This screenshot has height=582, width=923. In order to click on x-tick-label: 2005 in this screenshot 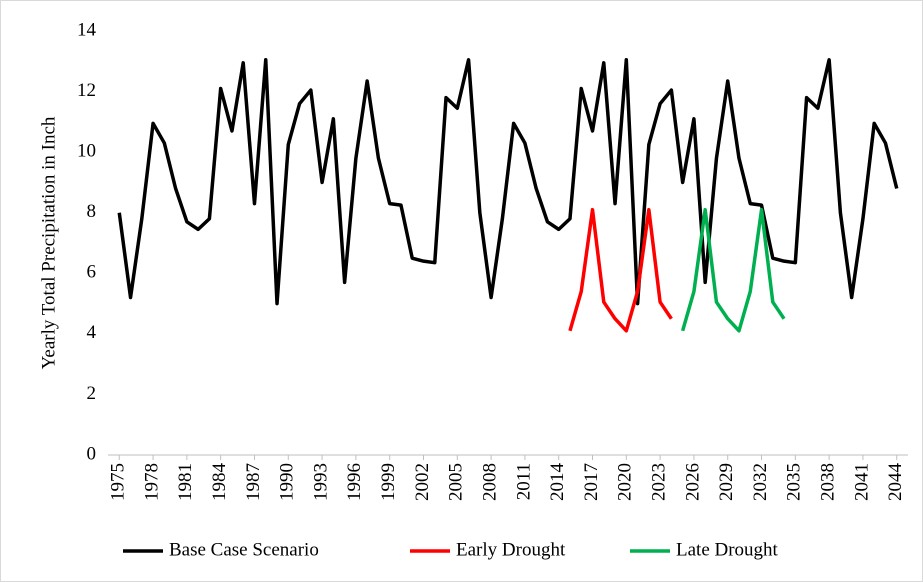, I will do `click(456, 482)`.